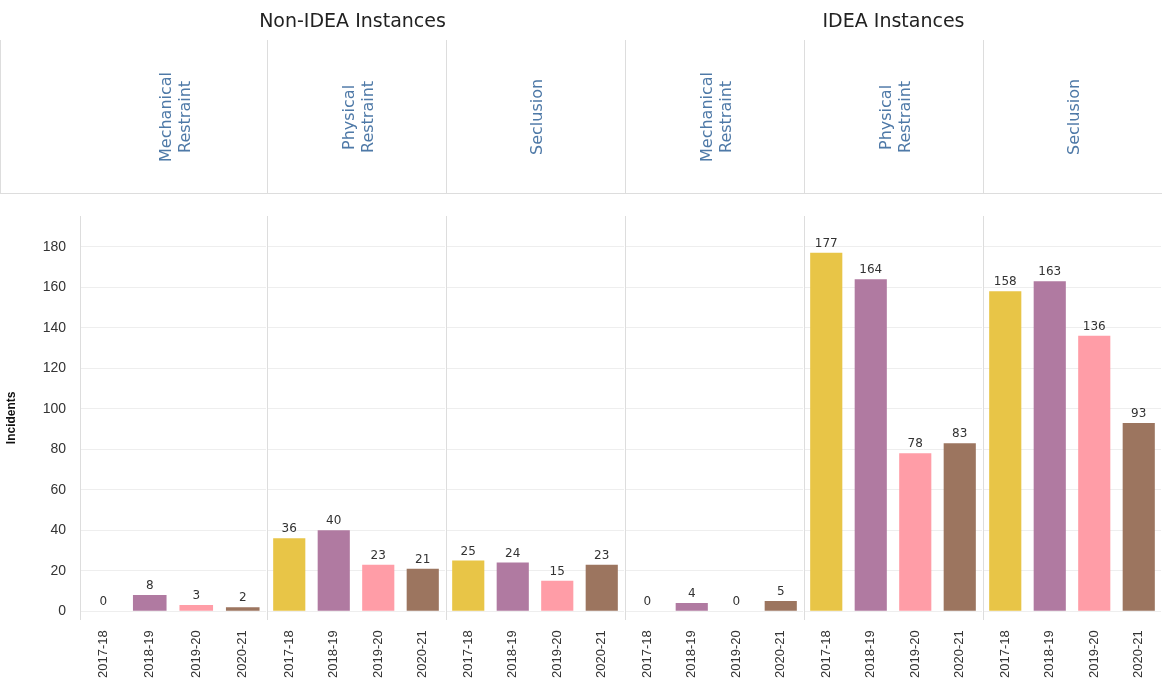 Image resolution: width=1166 pixels, height=680 pixels. I want to click on data-label: 83, so click(960, 433).